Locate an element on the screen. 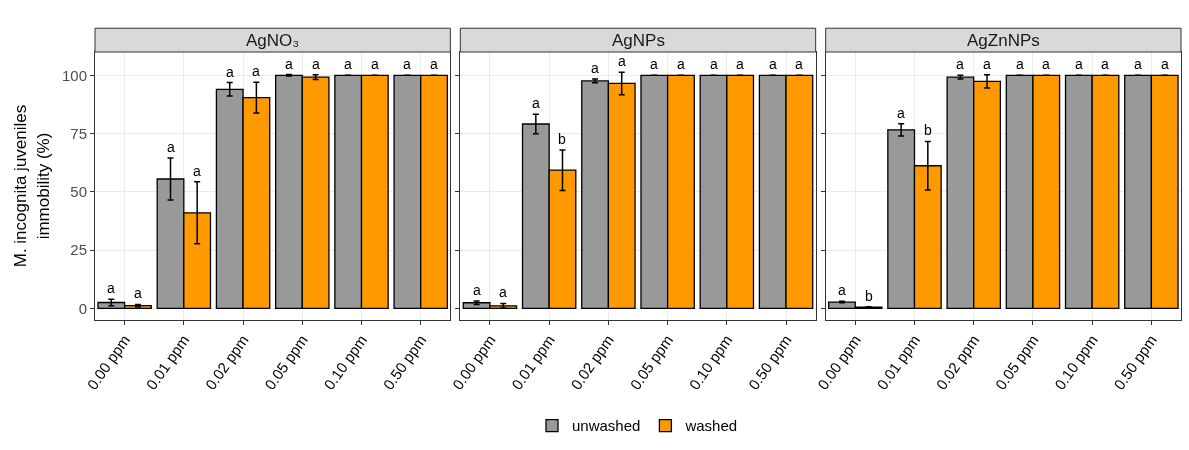 Image resolution: width=1189 pixels, height=450 pixels. y-tick-label: 75 is located at coordinates (78, 133).